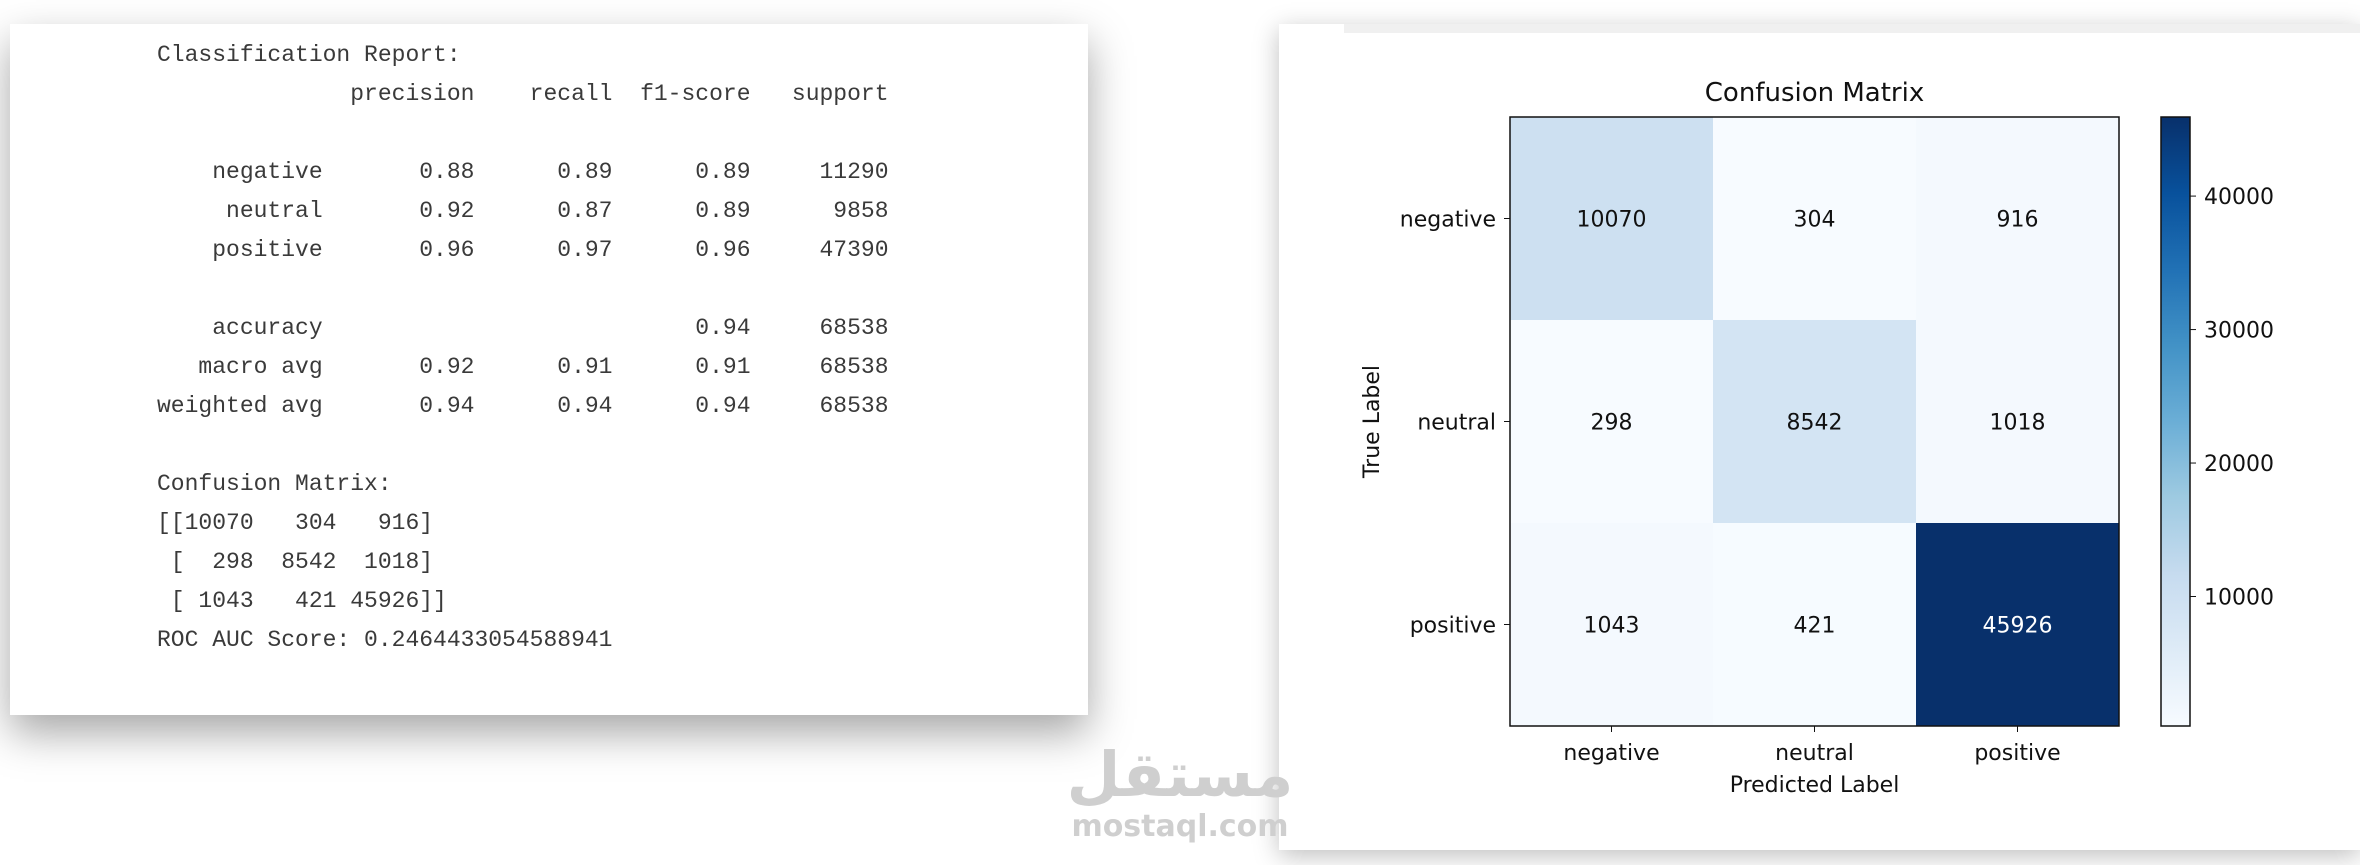  Describe the element at coordinates (1852, 28) in the screenshot. I see `top-bar` at that location.